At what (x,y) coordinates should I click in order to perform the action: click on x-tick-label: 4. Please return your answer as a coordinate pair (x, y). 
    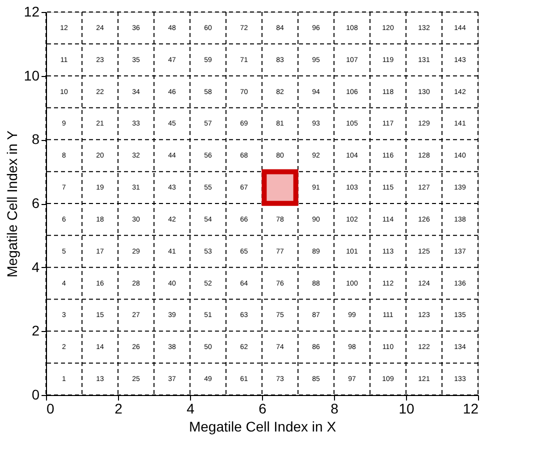
    Looking at the image, I should click on (190, 408).